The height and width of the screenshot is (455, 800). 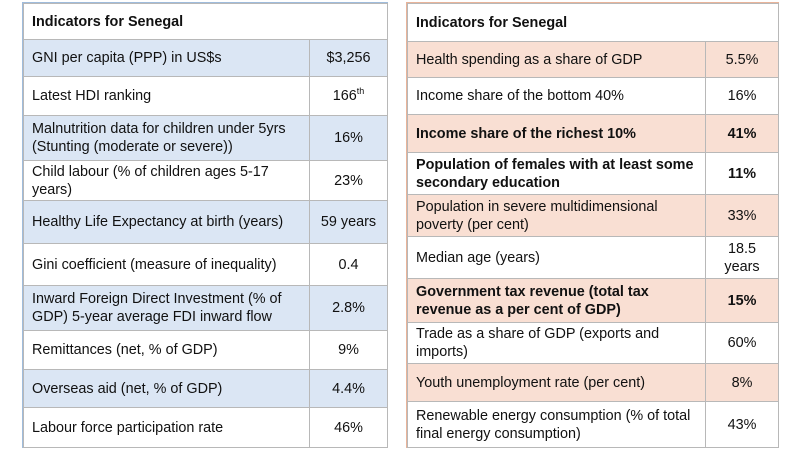 What do you see at coordinates (556, 96) in the screenshot?
I see `indicator-label: Income share of the bottom 40%` at bounding box center [556, 96].